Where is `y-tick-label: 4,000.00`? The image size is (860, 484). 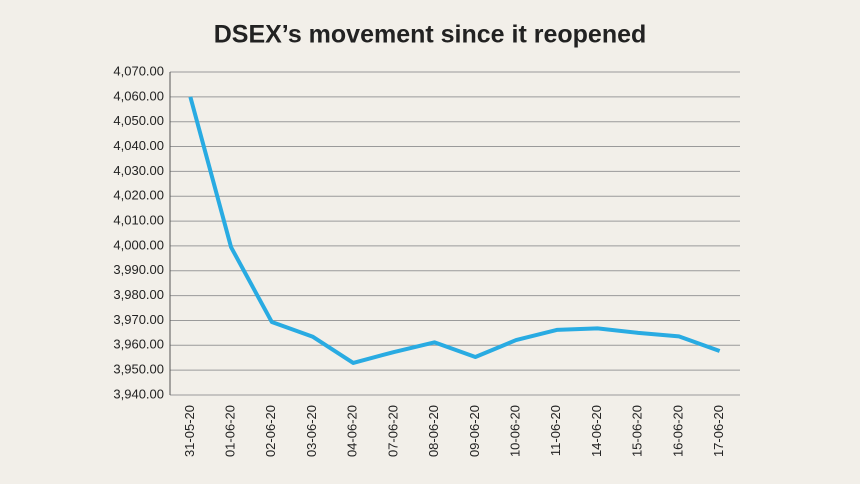
y-tick-label: 4,000.00 is located at coordinates (138, 244).